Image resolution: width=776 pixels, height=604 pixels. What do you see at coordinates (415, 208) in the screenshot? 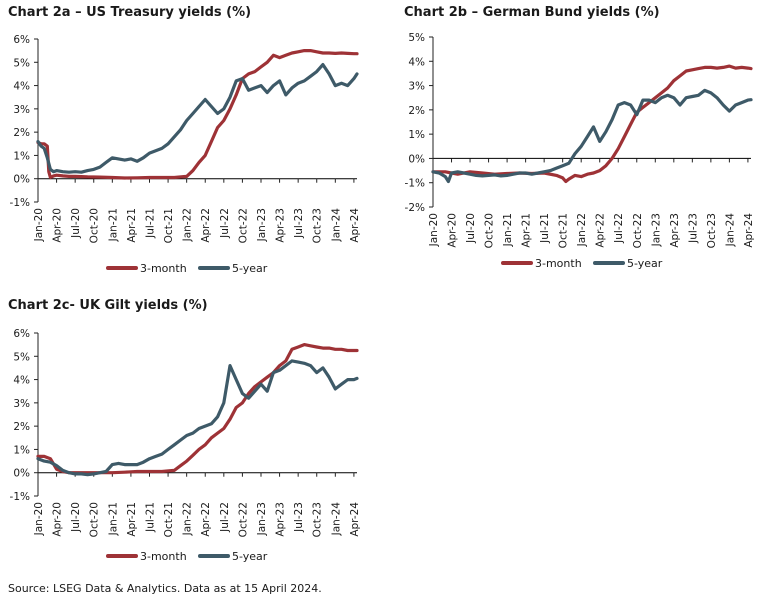
I see `y-tick-label: -2%` at bounding box center [415, 208].